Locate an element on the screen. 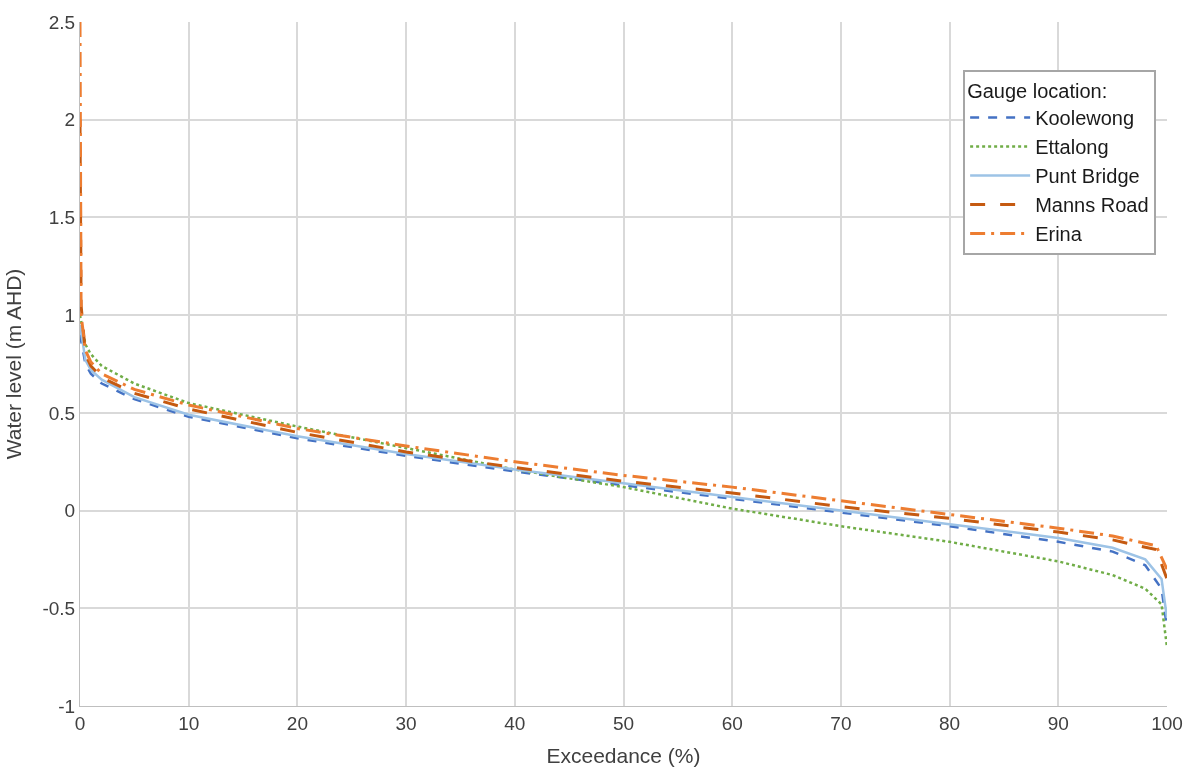 The image size is (1195, 776). x-tick-label: 50 is located at coordinates (623, 723).